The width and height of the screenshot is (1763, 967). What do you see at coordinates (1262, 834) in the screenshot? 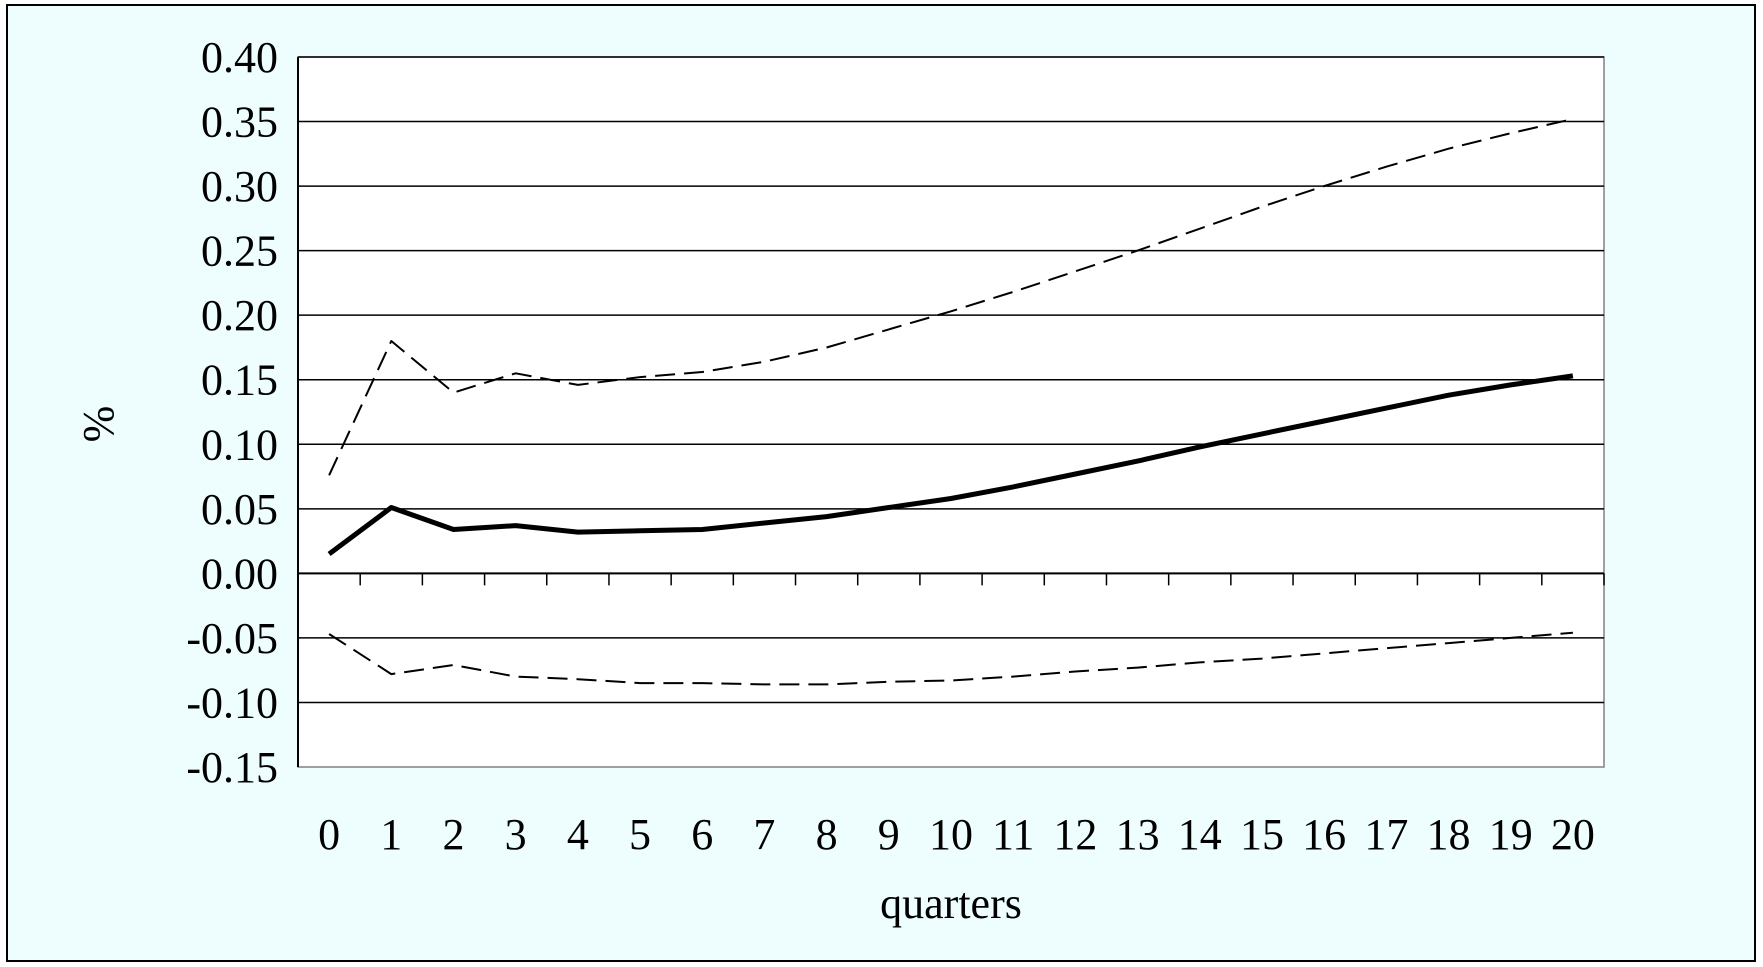
I see `x-tick-label: 15` at bounding box center [1262, 834].